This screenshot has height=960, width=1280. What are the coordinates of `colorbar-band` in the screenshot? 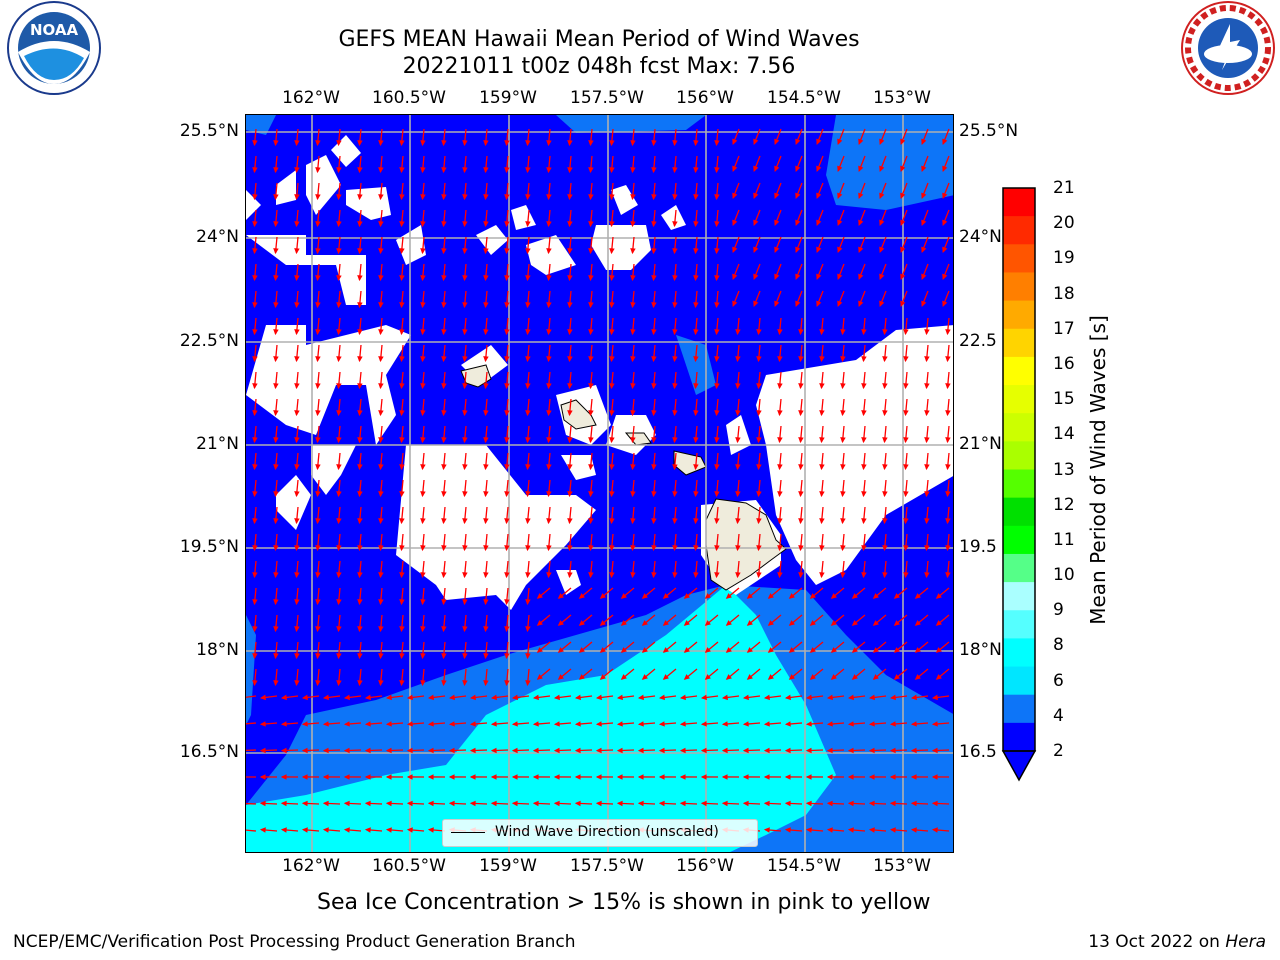 It's located at (1019, 315).